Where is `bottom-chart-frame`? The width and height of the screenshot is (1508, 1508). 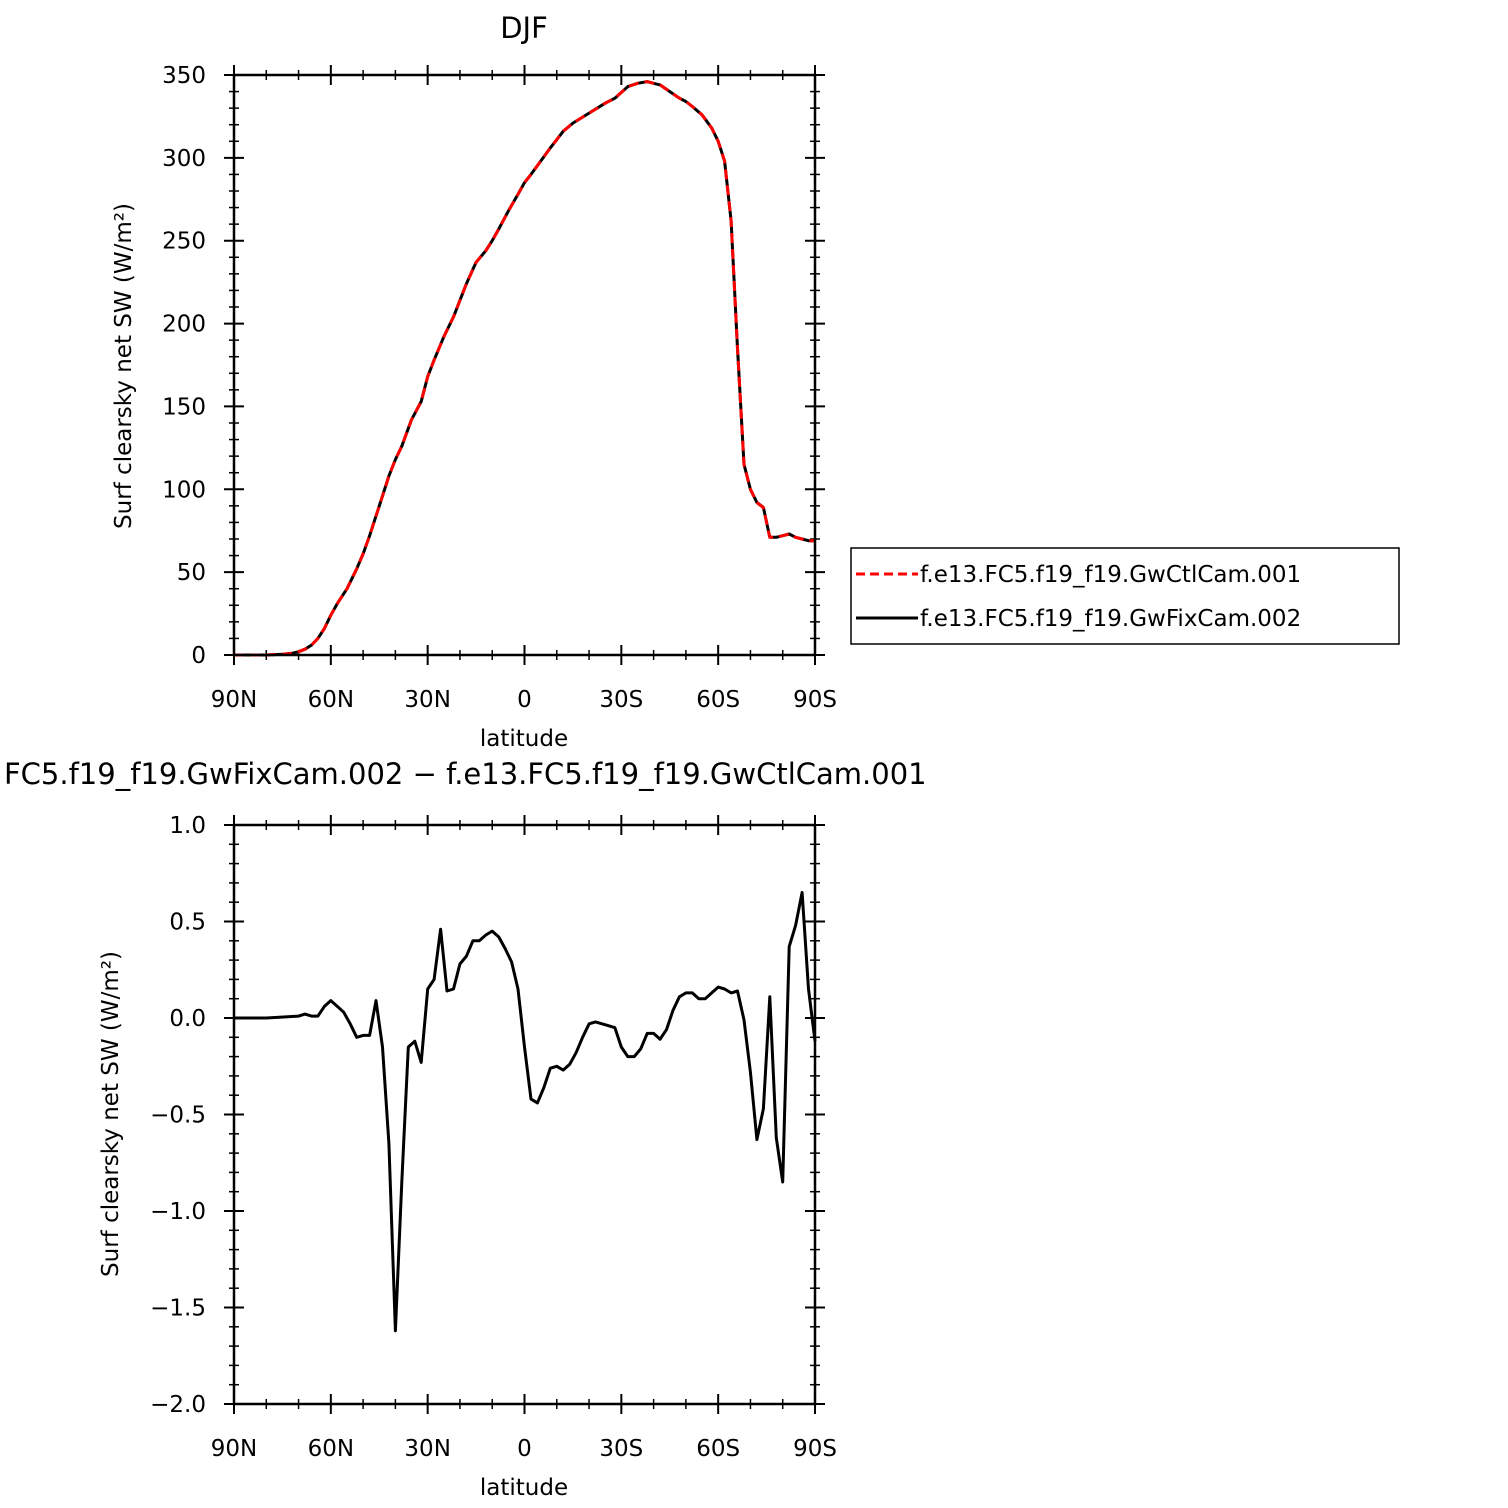 bottom-chart-frame is located at coordinates (524, 1114).